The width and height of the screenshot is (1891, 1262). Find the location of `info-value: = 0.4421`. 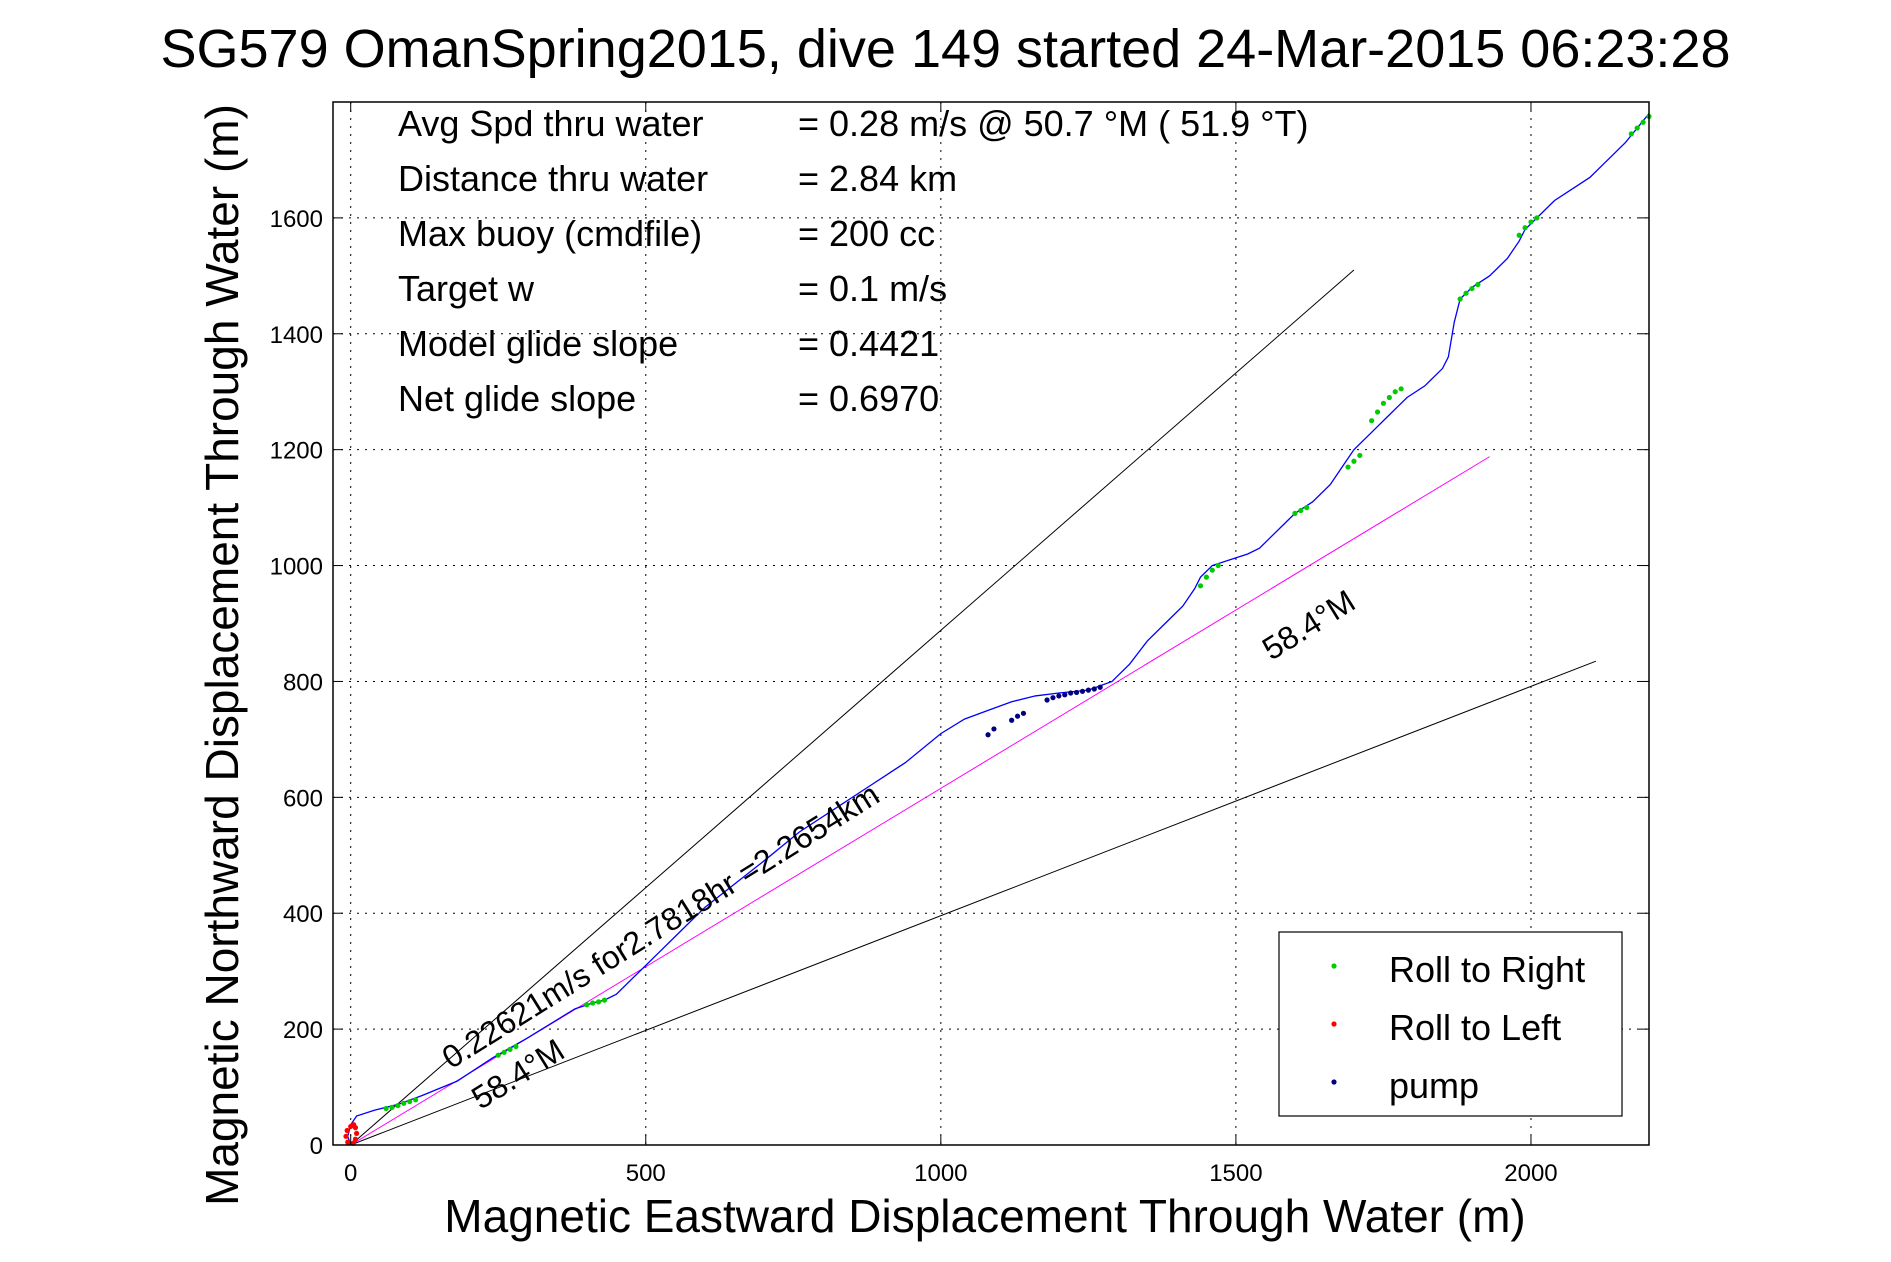

info-value: = 0.4421 is located at coordinates (868, 343).